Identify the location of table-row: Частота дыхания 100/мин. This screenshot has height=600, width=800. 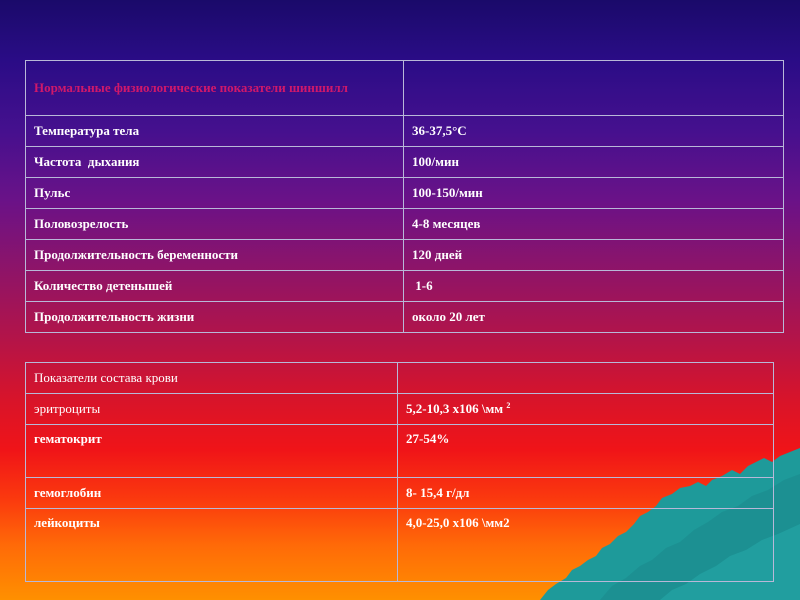
(404, 162).